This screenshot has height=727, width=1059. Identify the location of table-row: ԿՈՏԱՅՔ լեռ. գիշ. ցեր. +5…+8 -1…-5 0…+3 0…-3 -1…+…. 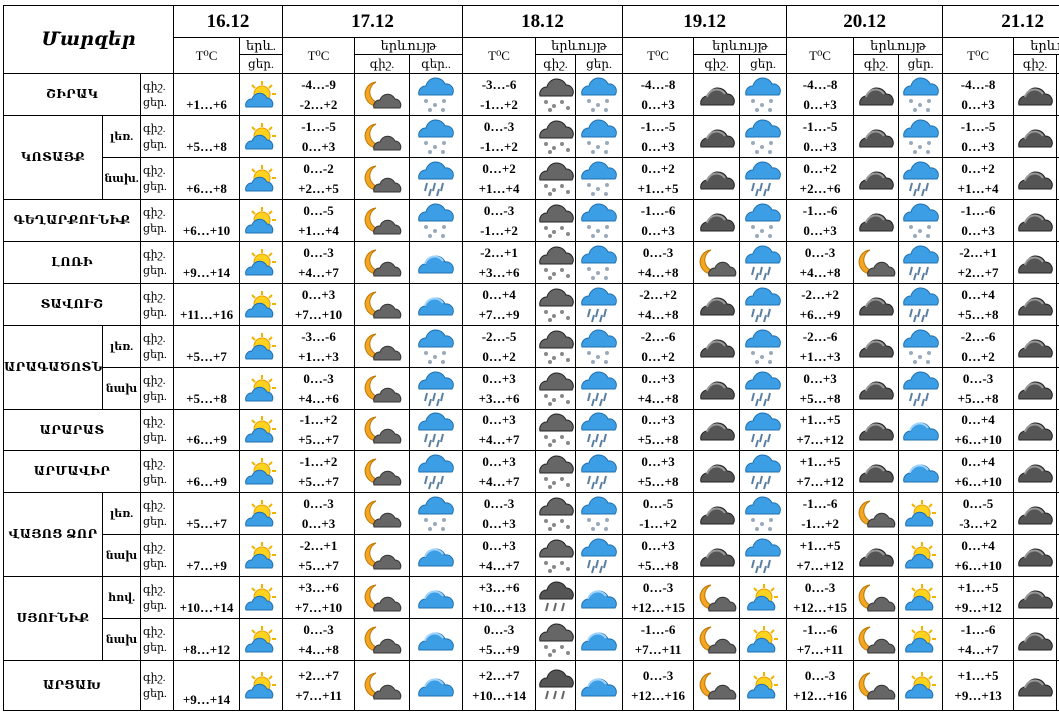
(531, 157).